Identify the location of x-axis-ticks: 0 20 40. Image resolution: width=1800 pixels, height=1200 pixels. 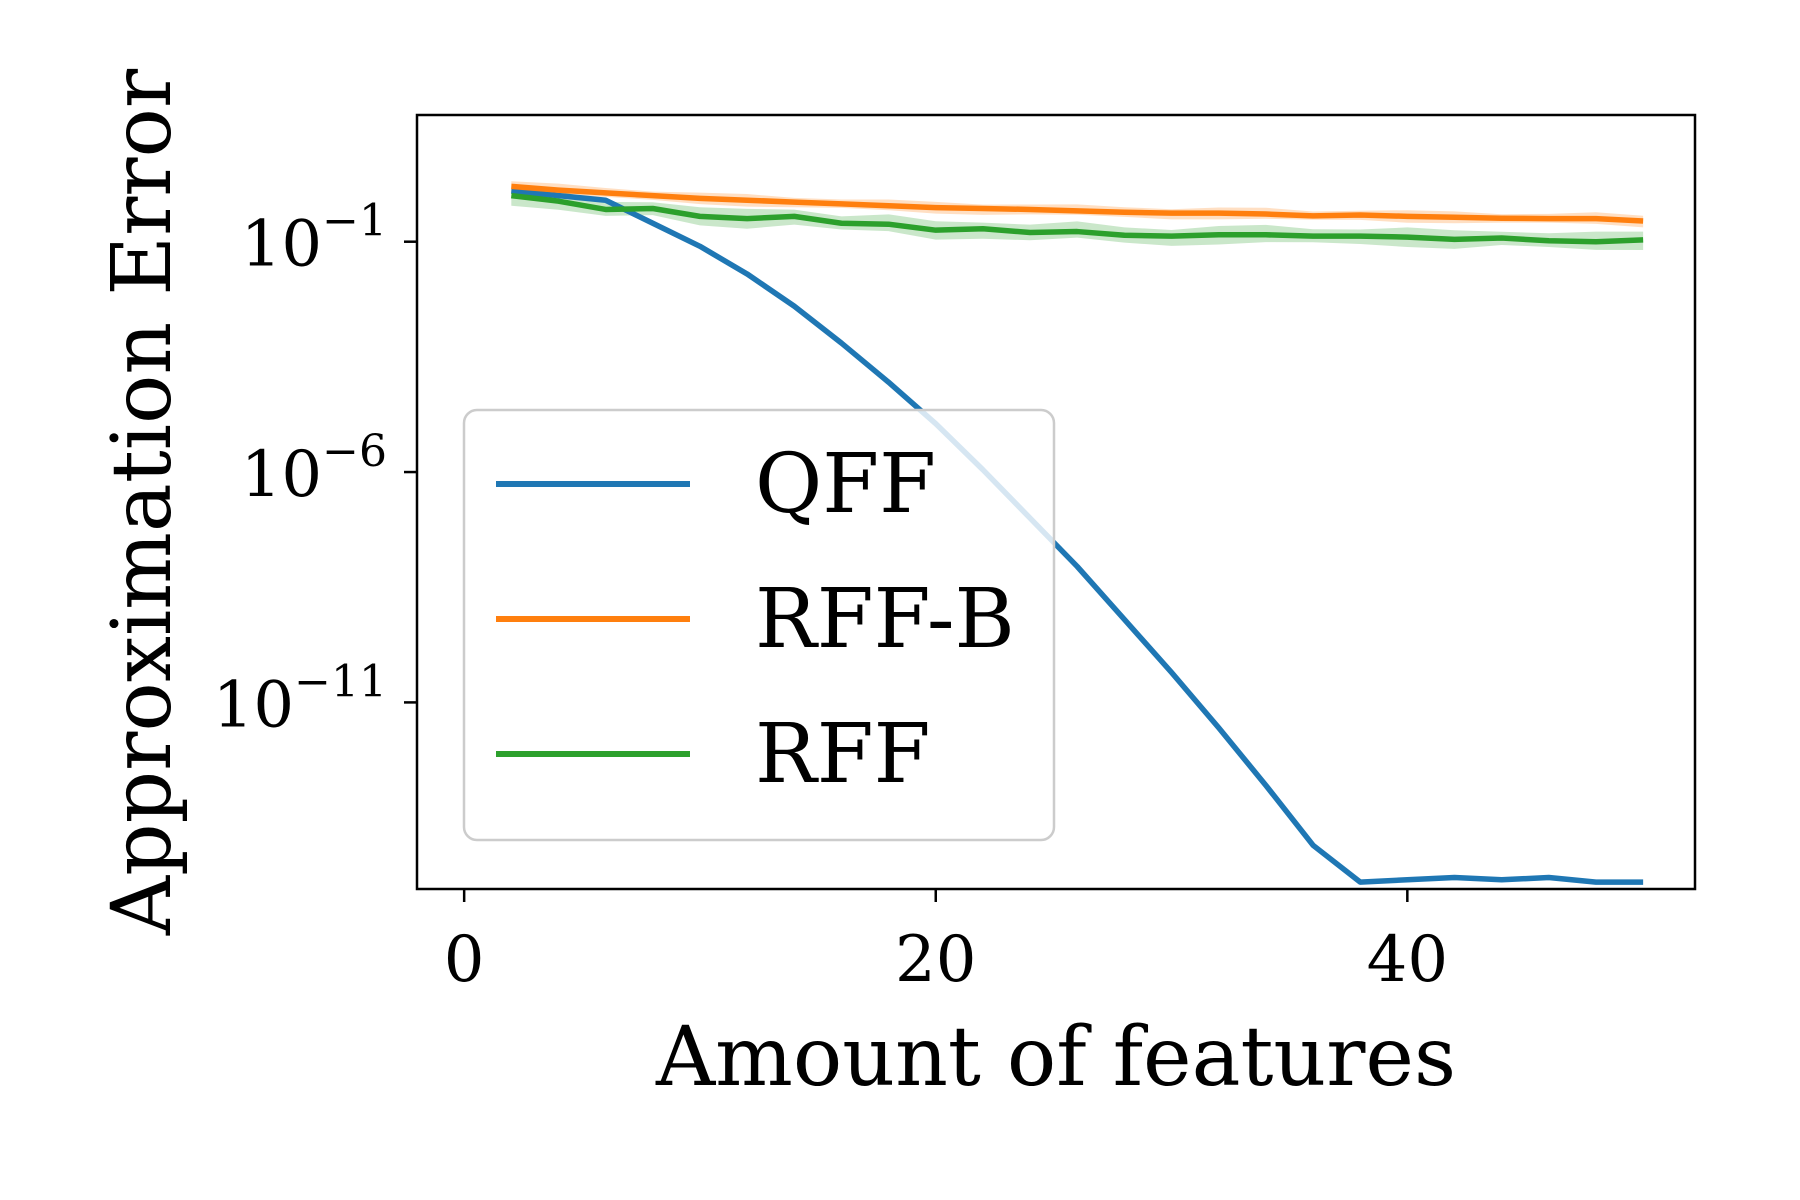
(946, 943).